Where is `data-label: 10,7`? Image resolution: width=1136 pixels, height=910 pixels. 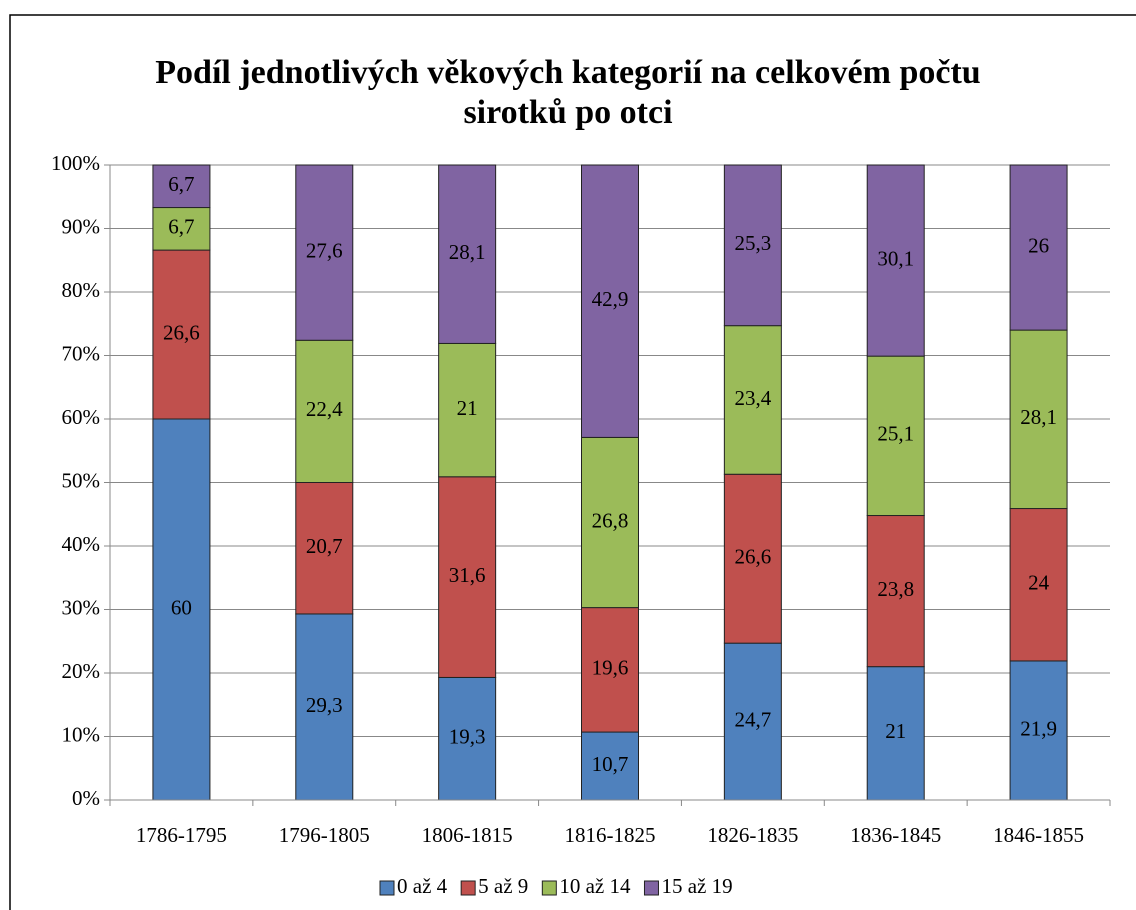 data-label: 10,7 is located at coordinates (610, 764).